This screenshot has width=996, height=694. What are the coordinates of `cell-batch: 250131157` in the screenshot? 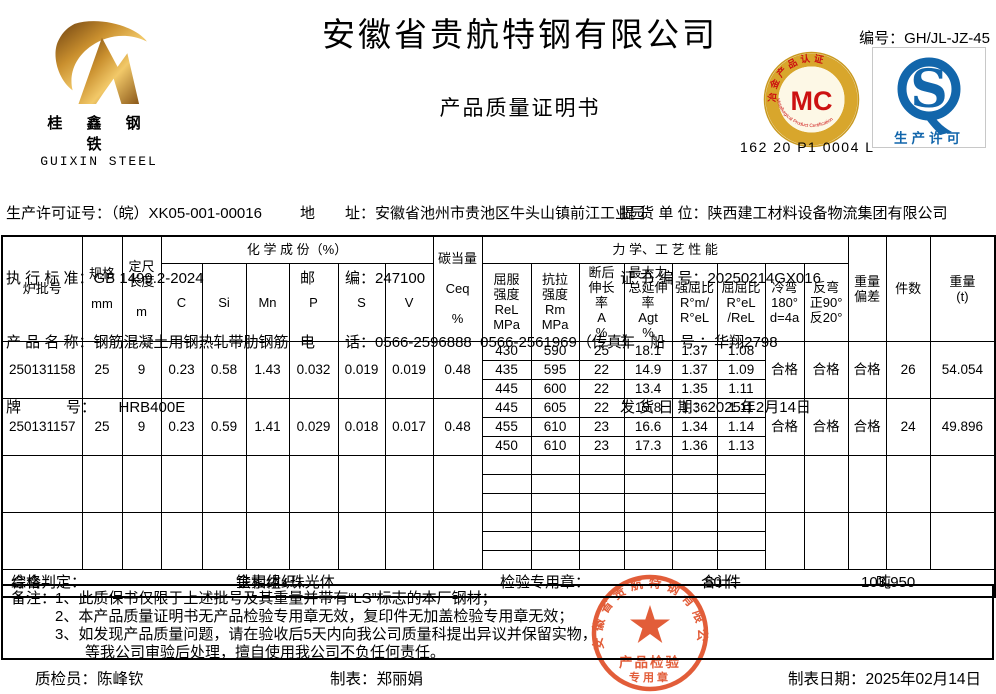 It's located at (42, 426).